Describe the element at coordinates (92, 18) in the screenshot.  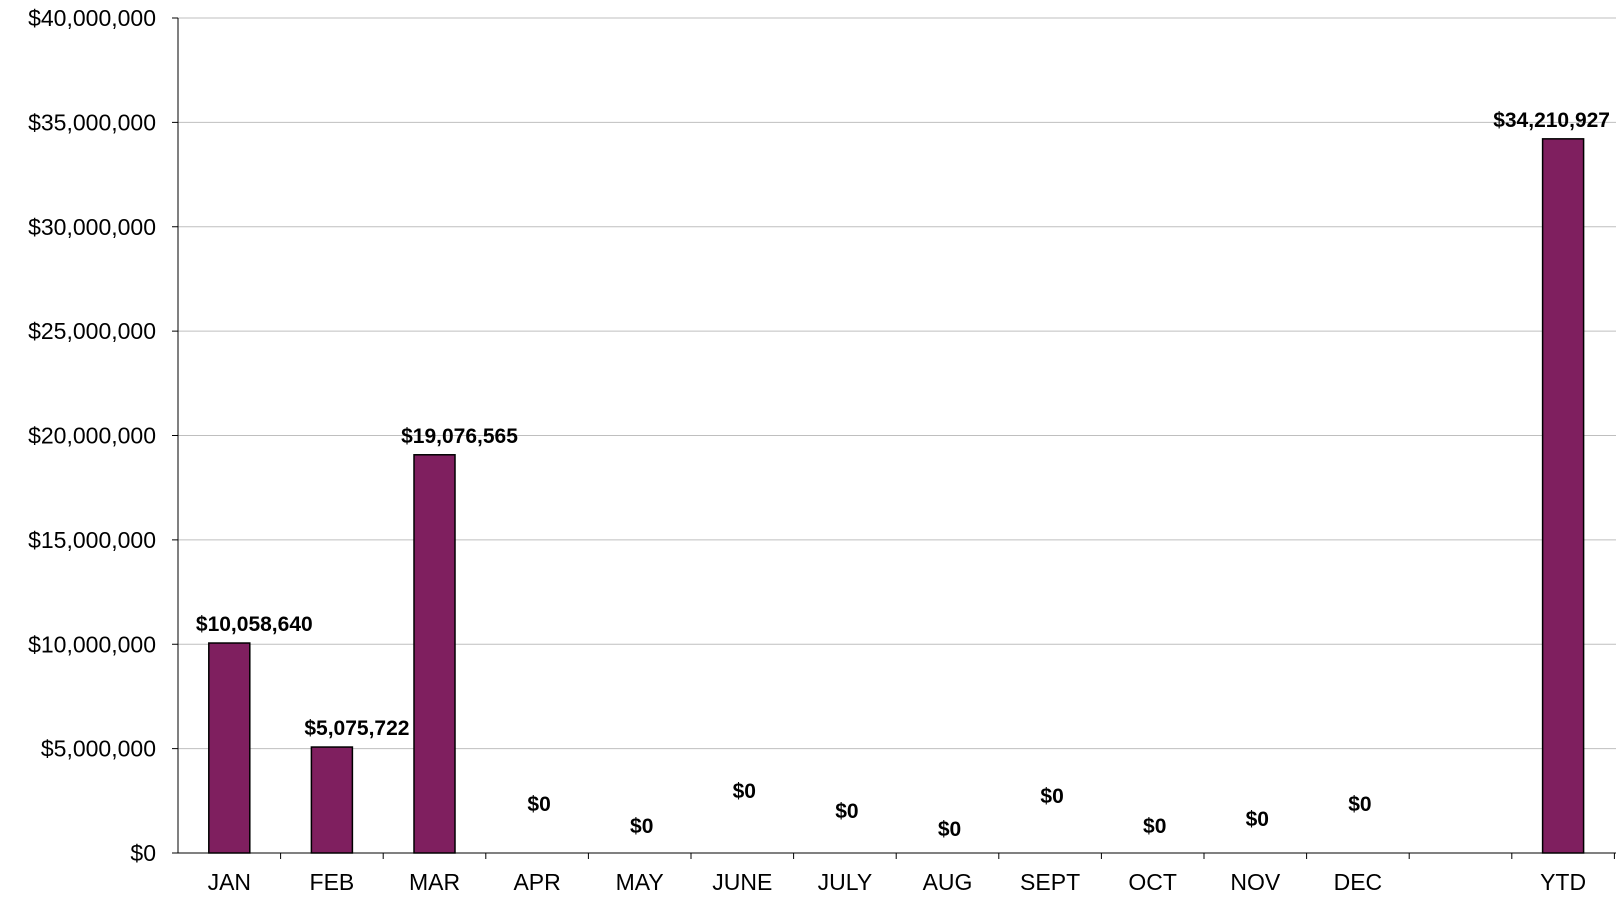
I see `y-tick-label: $40,000,000` at that location.